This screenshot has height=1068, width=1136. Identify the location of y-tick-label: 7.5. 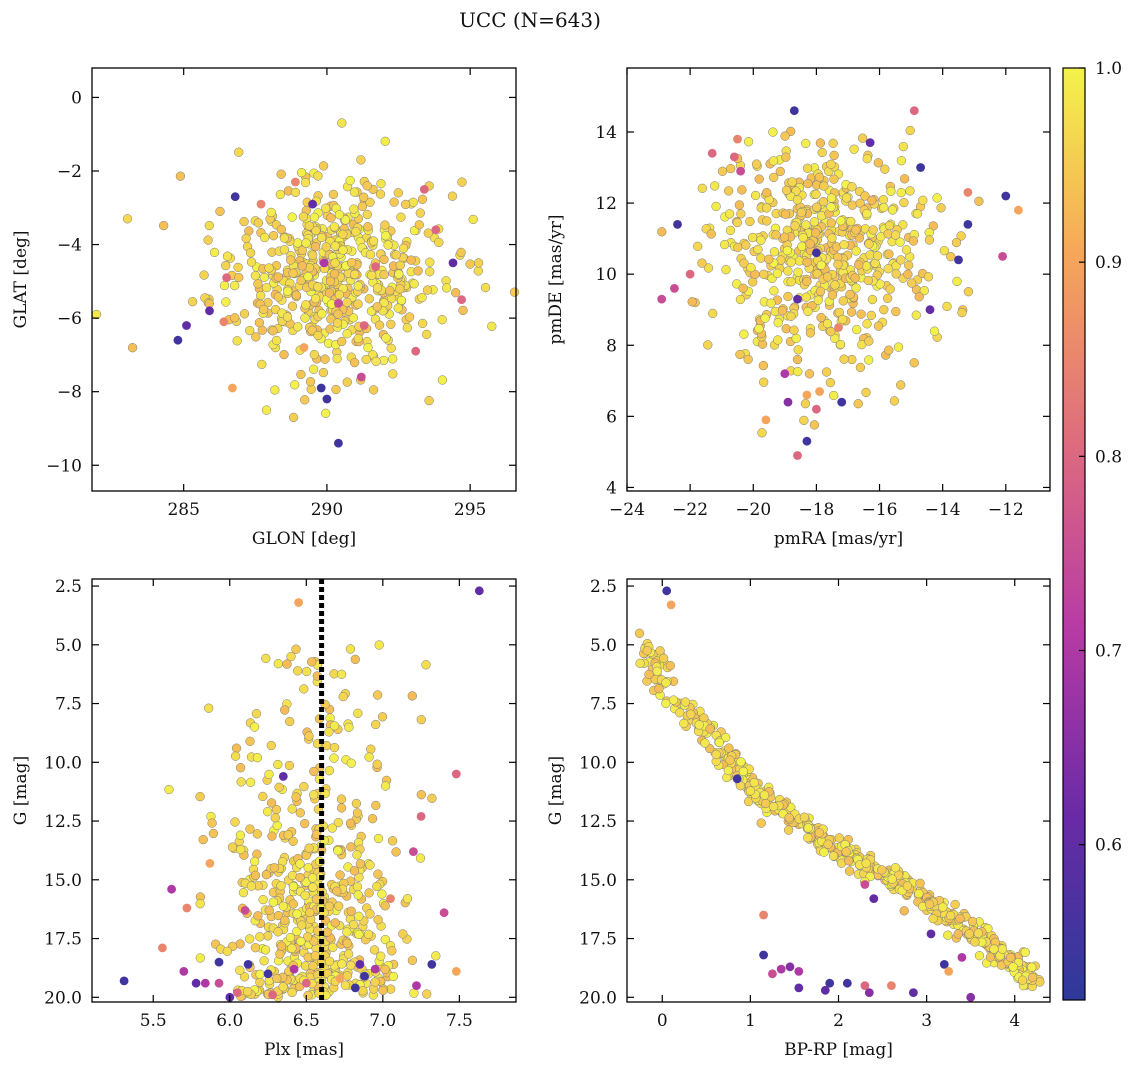
(603, 705).